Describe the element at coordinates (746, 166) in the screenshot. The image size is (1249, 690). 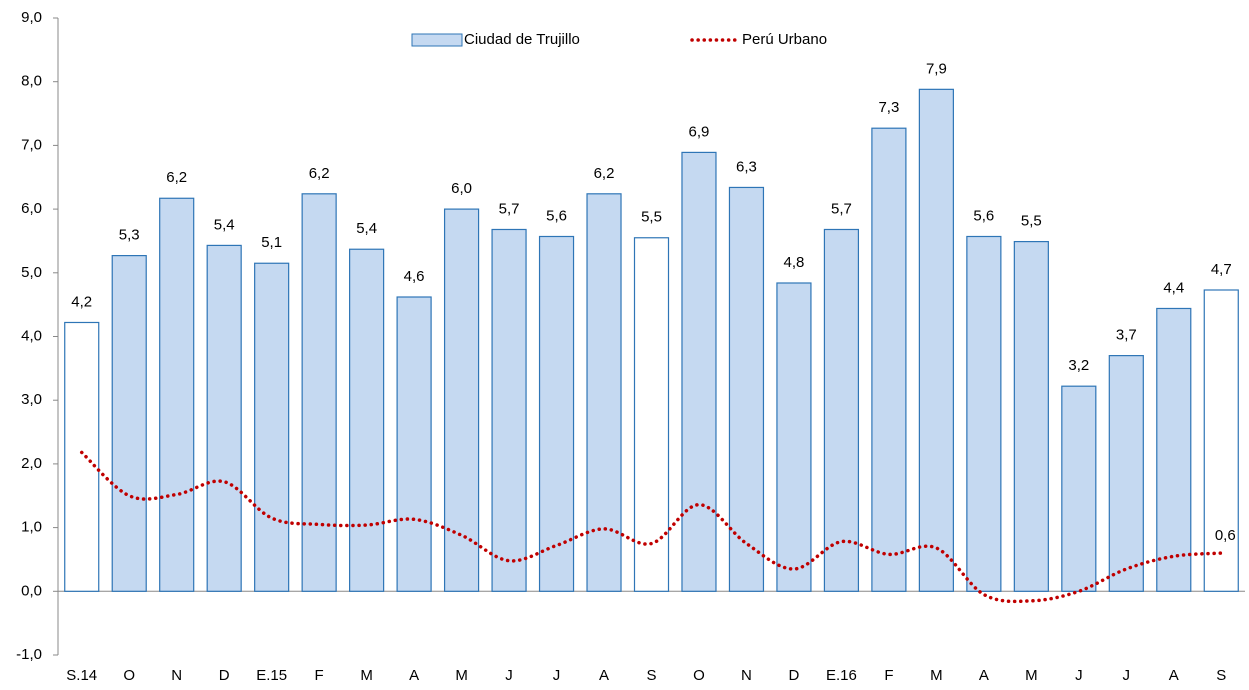
I see `data-label: 6,3` at that location.